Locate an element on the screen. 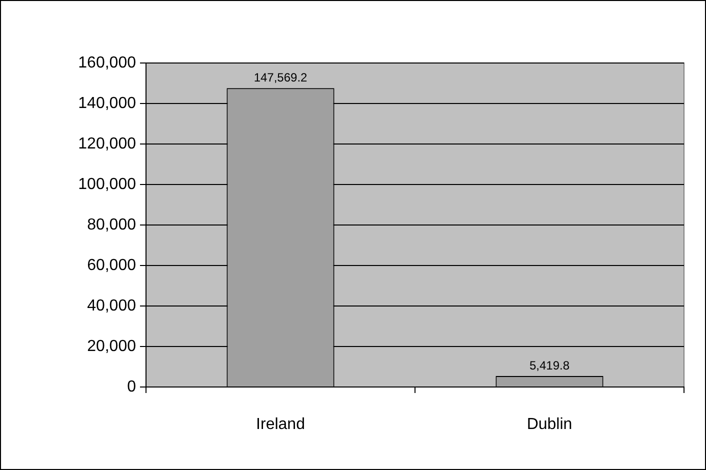 The width and height of the screenshot is (706, 470). y-tick-label: 80,000 is located at coordinates (111, 225).